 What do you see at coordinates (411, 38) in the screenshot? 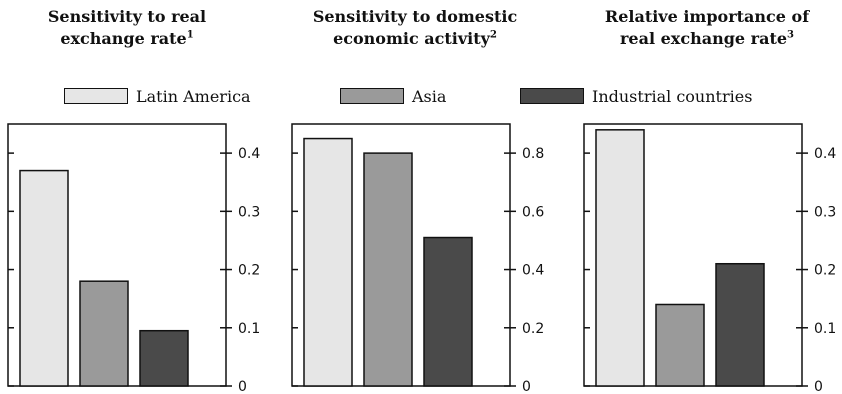
I see `chart-2-title-line2: economic activity` at bounding box center [411, 38].